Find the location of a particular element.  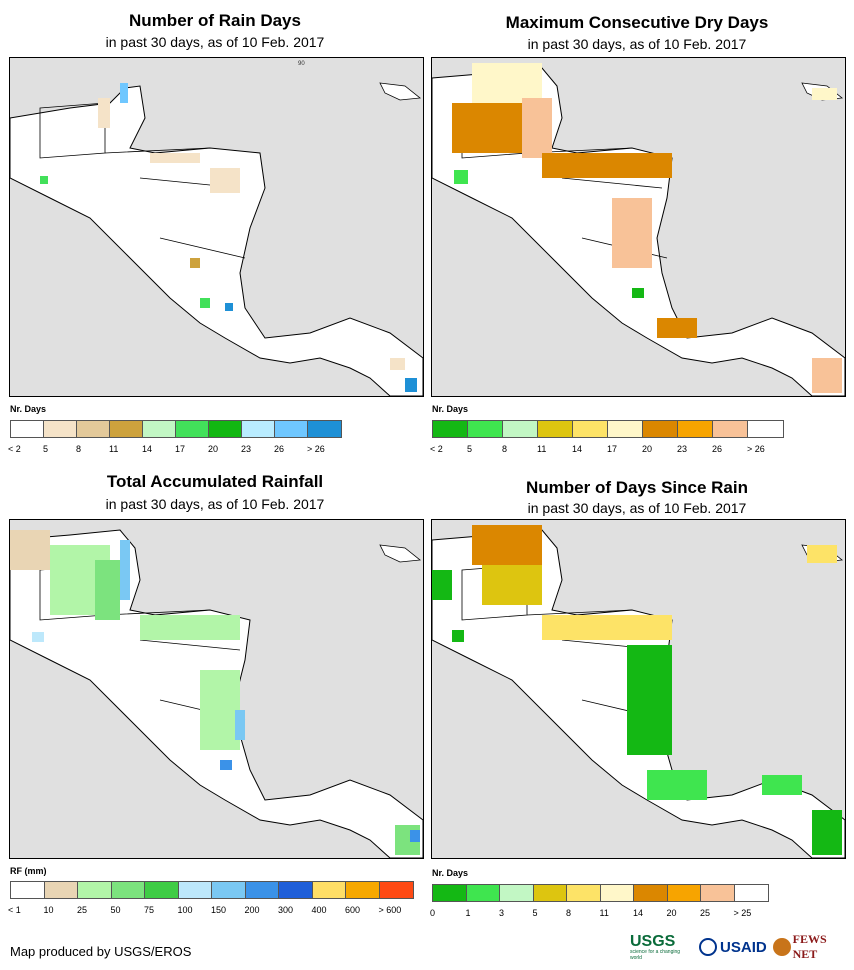

legend-bar-rain-days is located at coordinates (176, 429).